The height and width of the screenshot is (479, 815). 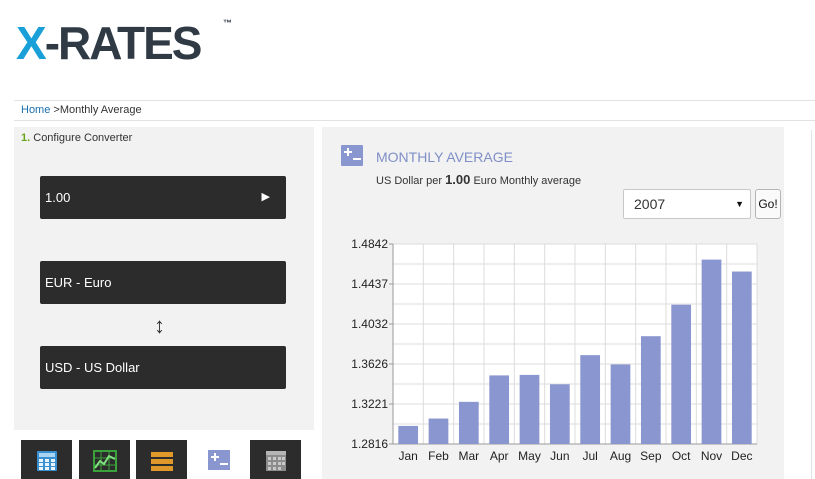 What do you see at coordinates (36, 110) in the screenshot?
I see `breadcrumb-home-link: Home` at bounding box center [36, 110].